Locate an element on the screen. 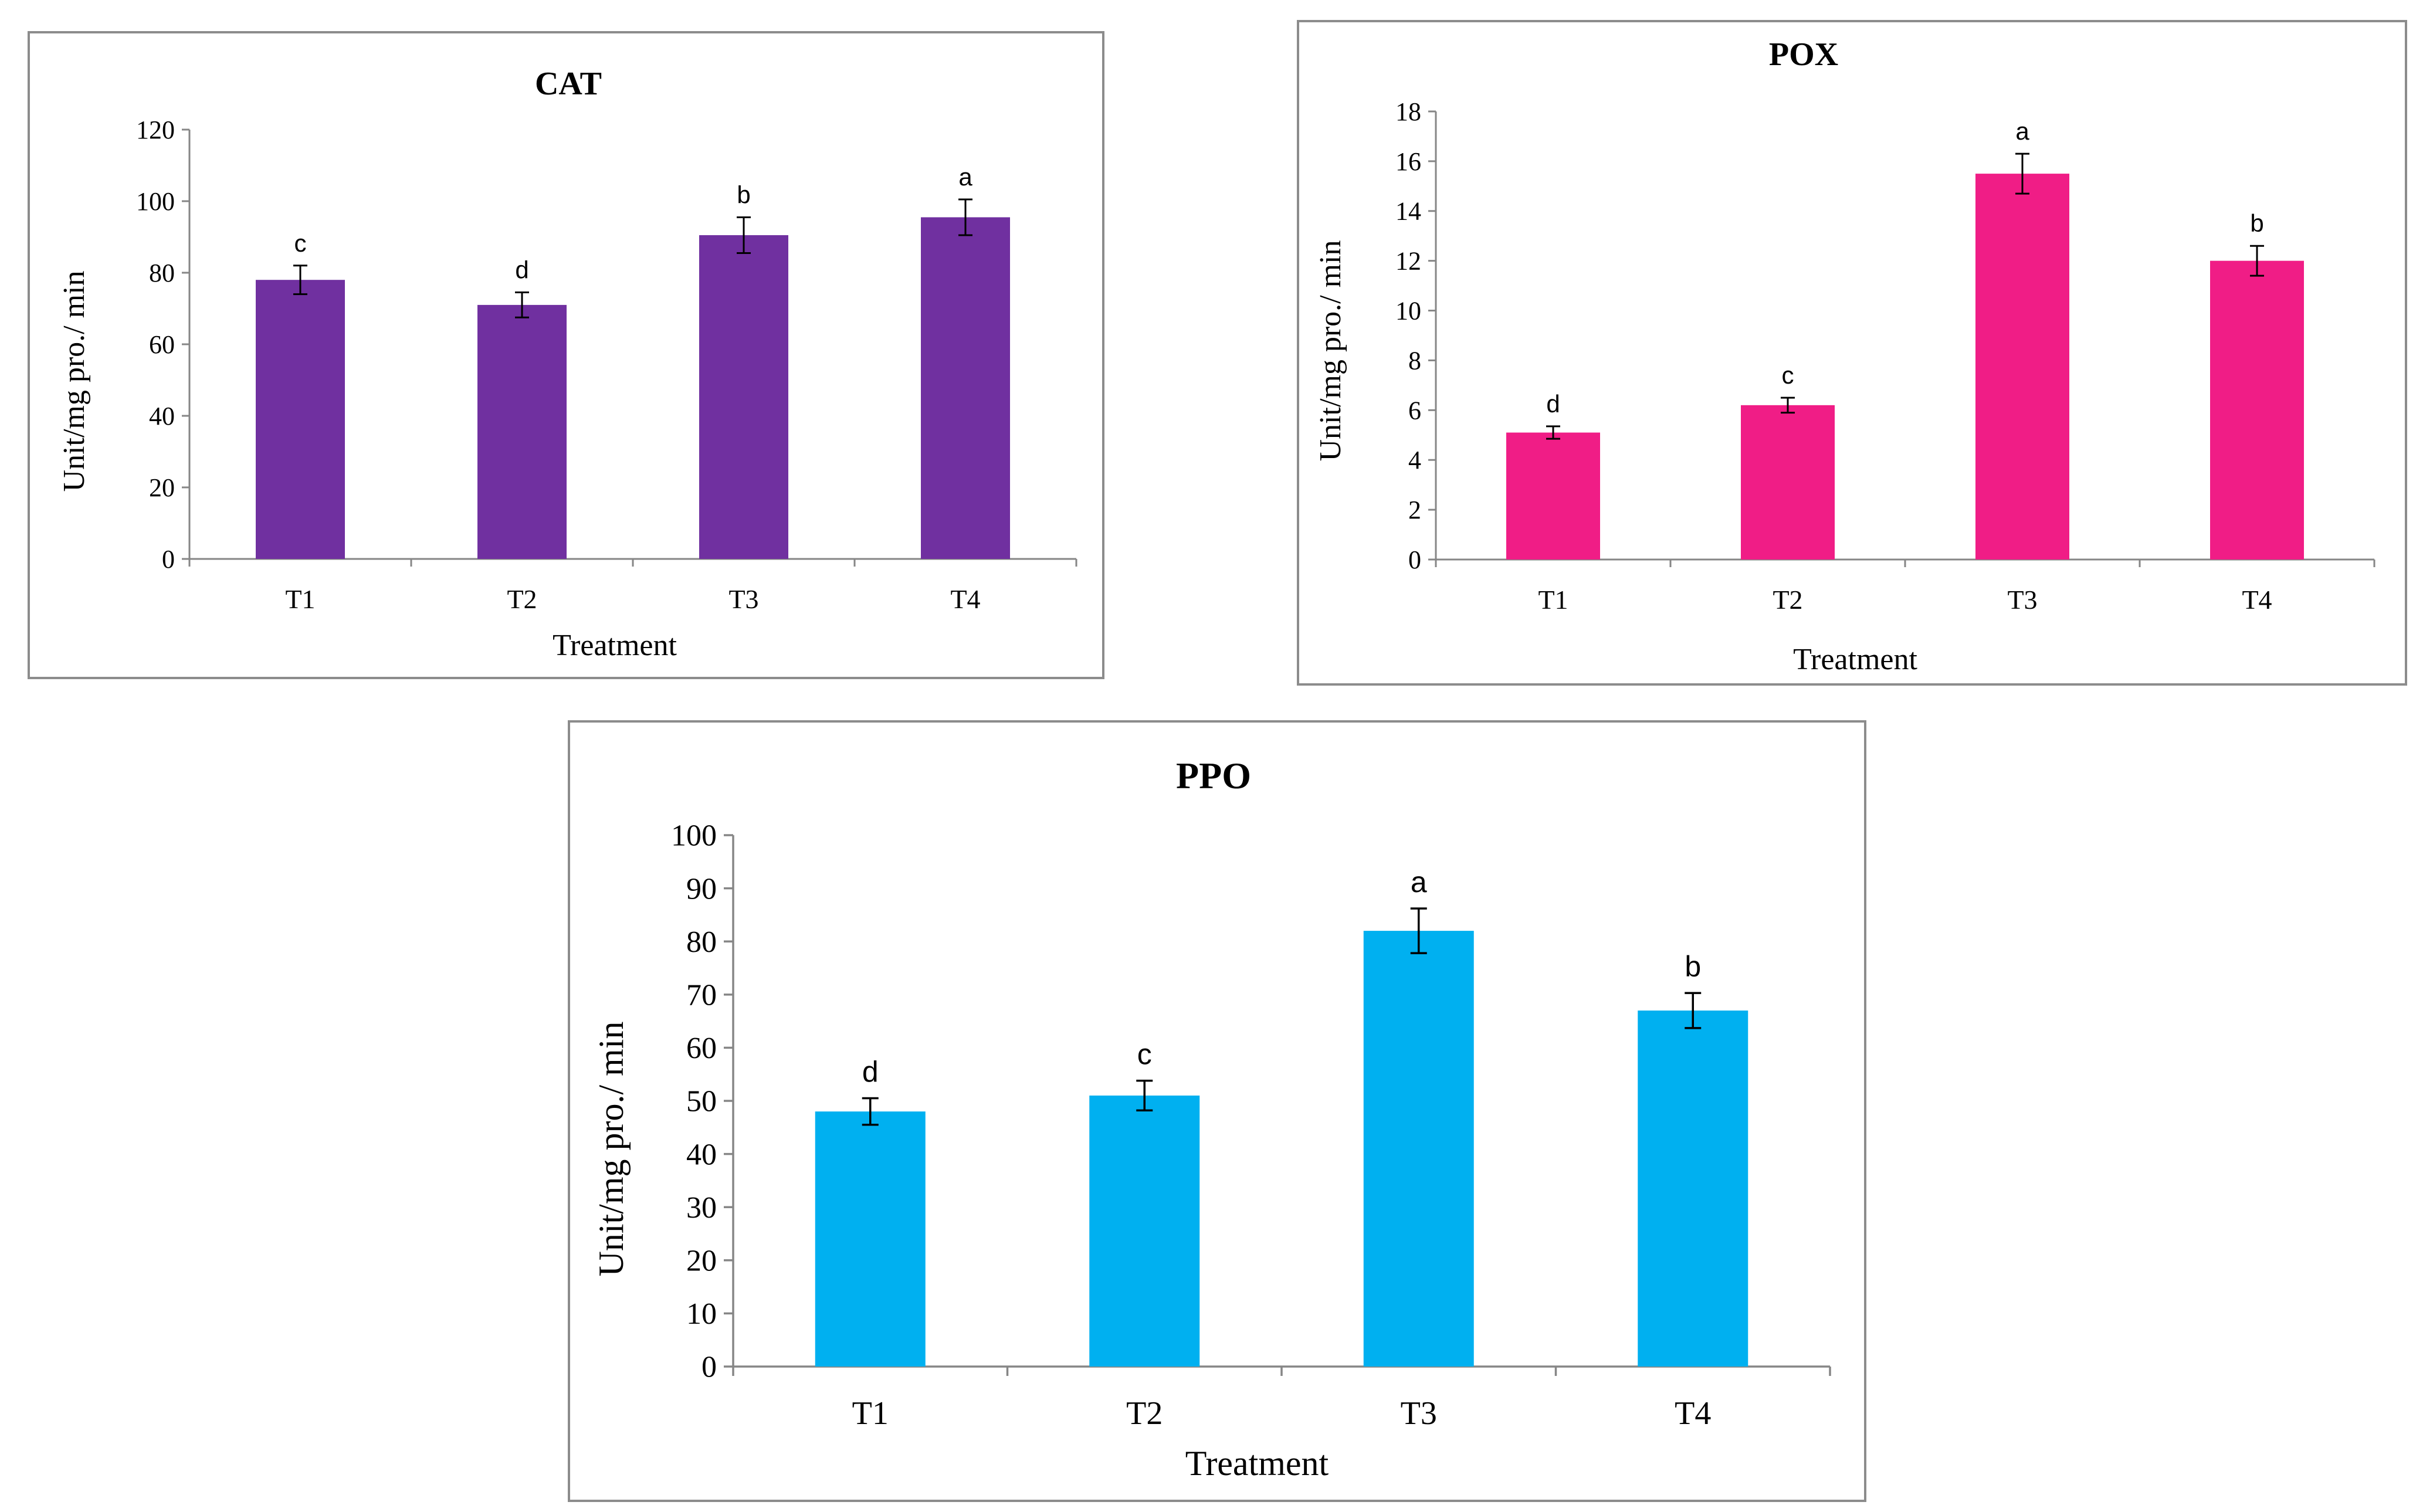  y-tick-label: 12 is located at coordinates (1408, 262).